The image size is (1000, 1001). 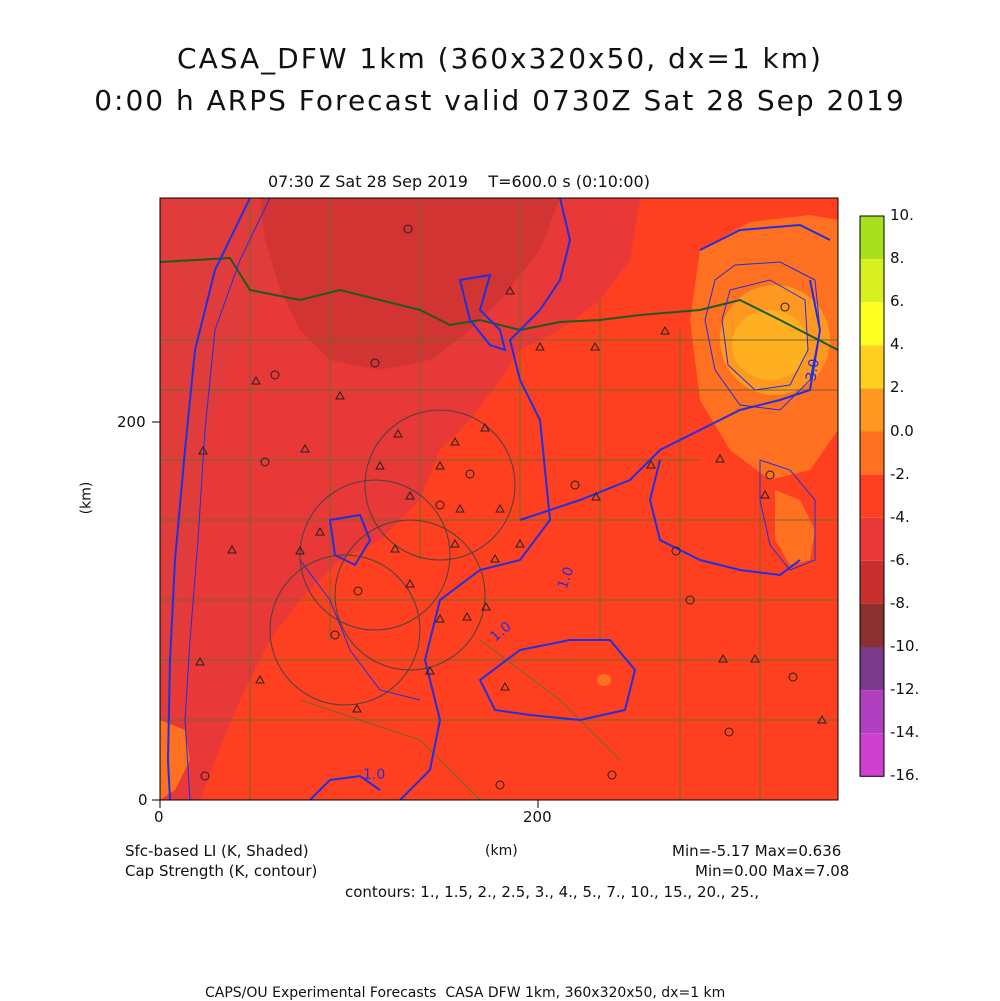 I want to click on colorbar-label: 4., so click(x=897, y=344).